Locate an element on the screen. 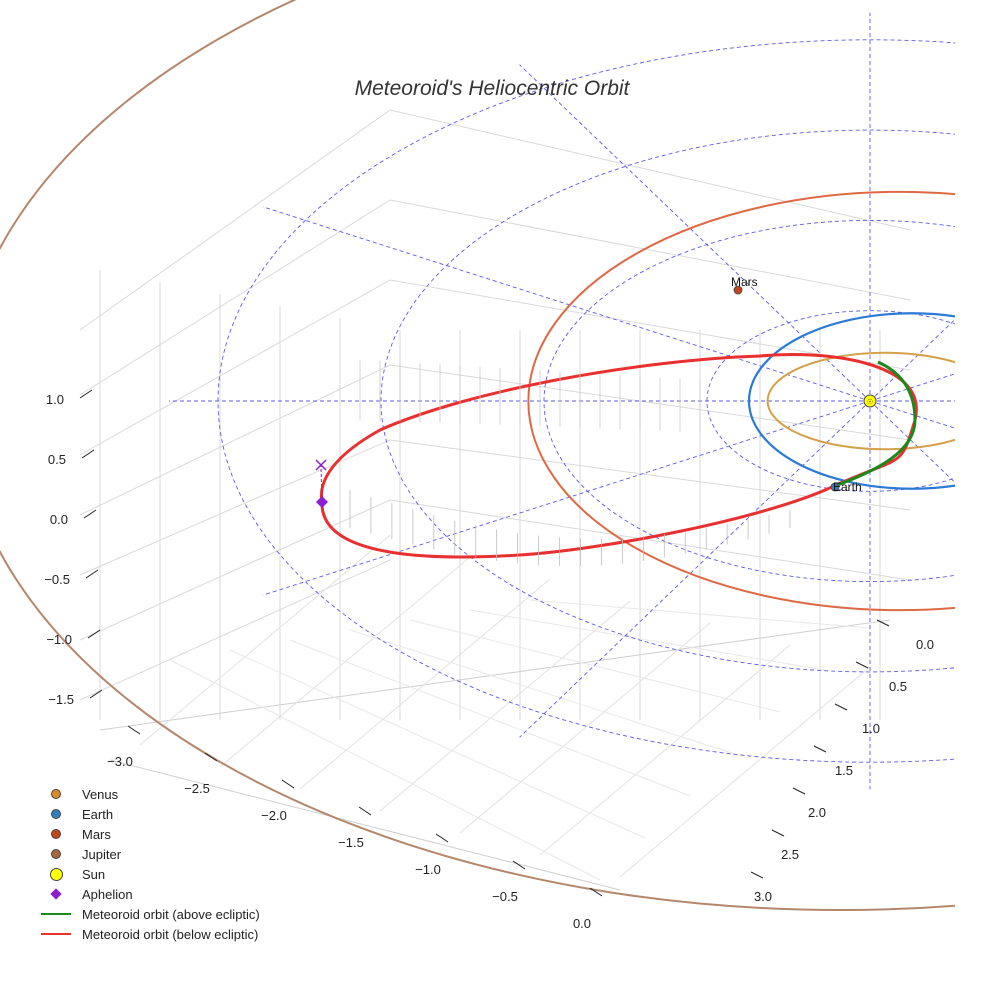  aphelion-marker is located at coordinates (322, 502).